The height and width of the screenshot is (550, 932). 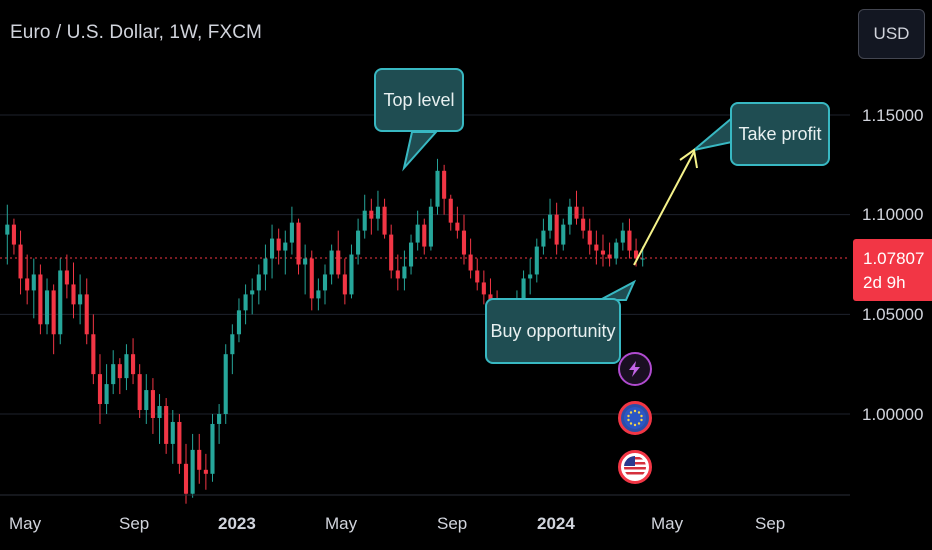 What do you see at coordinates (664, 208) in the screenshot?
I see `take-profit-arrow` at bounding box center [664, 208].